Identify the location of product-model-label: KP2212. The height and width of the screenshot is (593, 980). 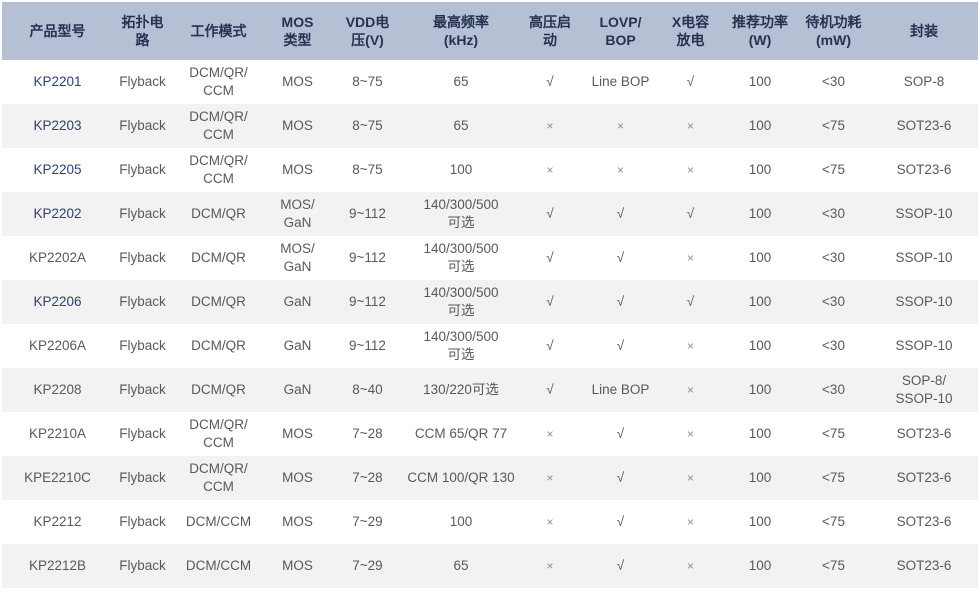
(57, 522).